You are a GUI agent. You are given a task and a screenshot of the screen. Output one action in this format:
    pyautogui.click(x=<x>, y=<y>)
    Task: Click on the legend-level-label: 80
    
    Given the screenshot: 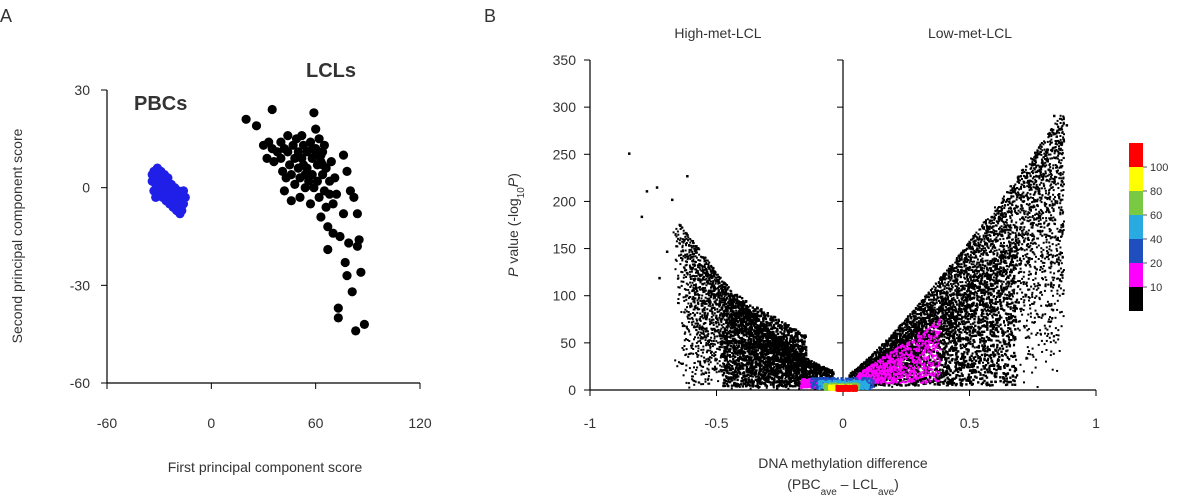 What is the action you would take?
    pyautogui.click(x=1156, y=192)
    